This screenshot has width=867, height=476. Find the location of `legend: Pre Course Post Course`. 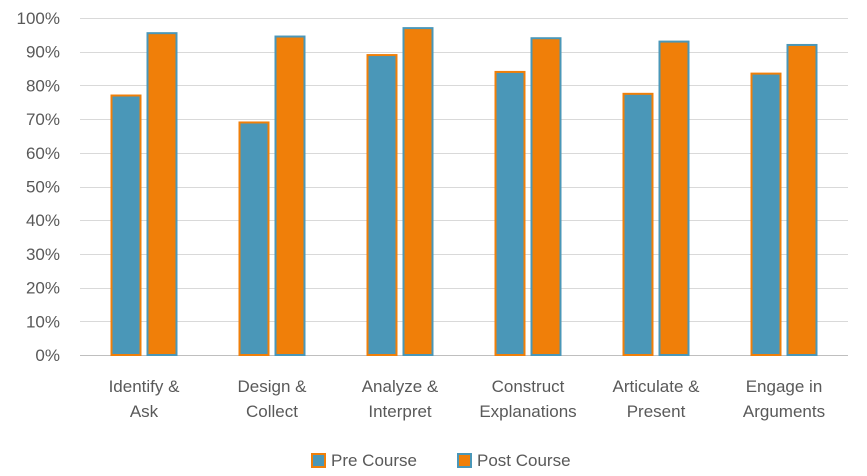

legend: Pre Course Post Course is located at coordinates (441, 460).